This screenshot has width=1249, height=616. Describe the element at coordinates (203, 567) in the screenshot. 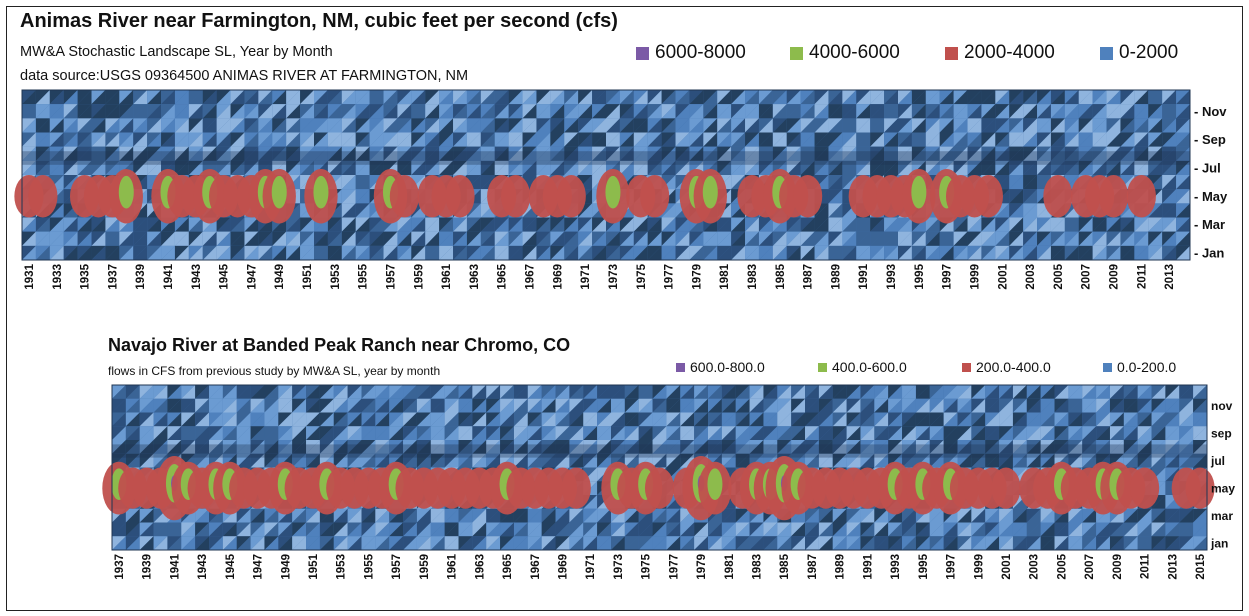

I see `x-tick-label: 1943` at that location.